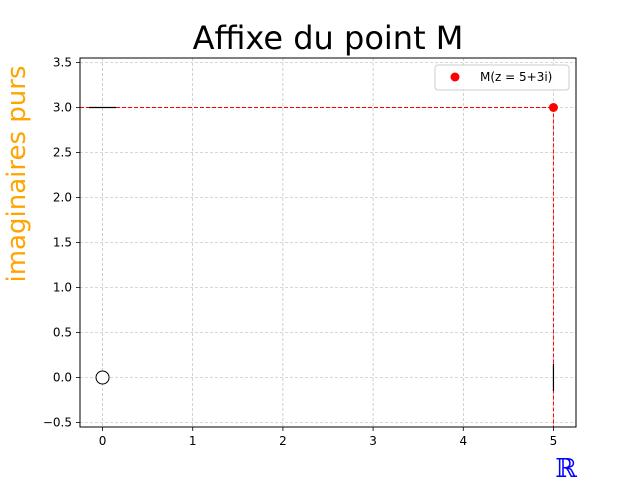  What do you see at coordinates (62, 198) in the screenshot?
I see `y-tick-label: 2.0` at bounding box center [62, 198].